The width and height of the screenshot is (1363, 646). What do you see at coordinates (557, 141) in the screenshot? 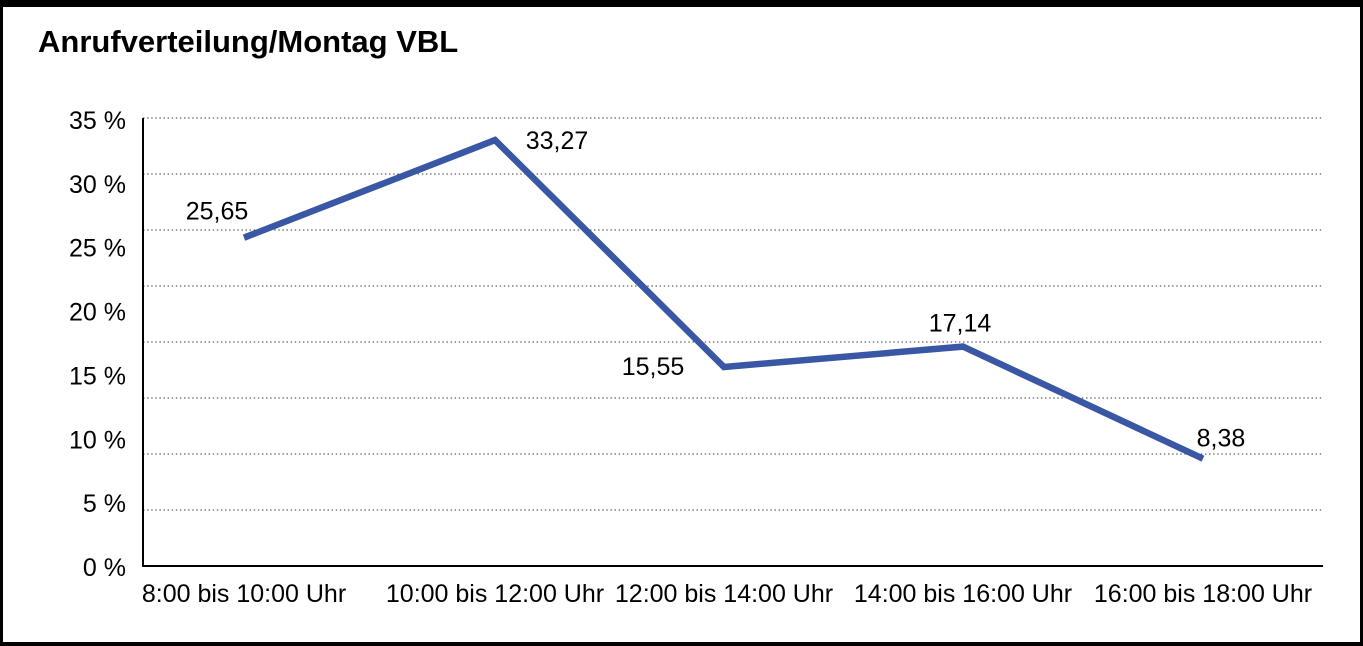
I see `point-label: 33,27` at bounding box center [557, 141].